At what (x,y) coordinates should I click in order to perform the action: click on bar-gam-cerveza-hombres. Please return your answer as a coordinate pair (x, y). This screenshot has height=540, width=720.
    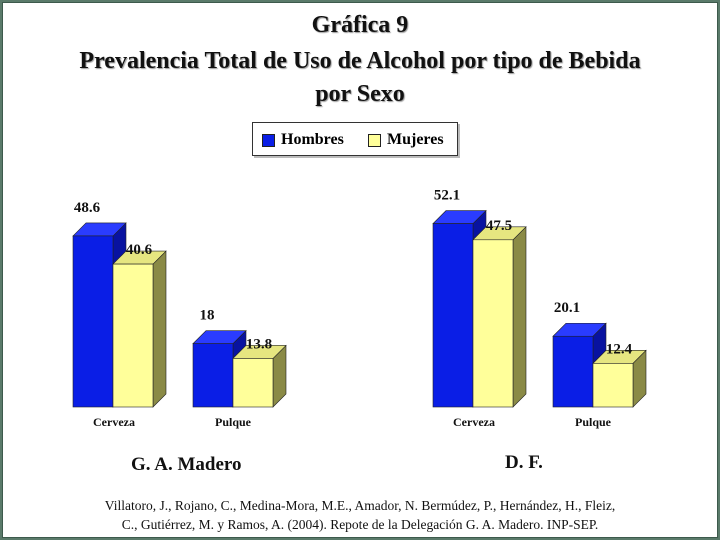
    Looking at the image, I should click on (93, 321).